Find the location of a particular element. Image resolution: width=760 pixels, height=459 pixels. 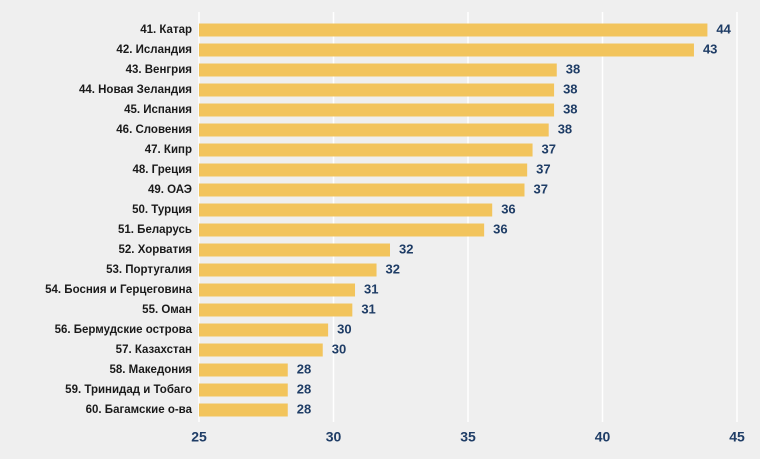

y-tick-label: 55. Оман is located at coordinates (167, 310).